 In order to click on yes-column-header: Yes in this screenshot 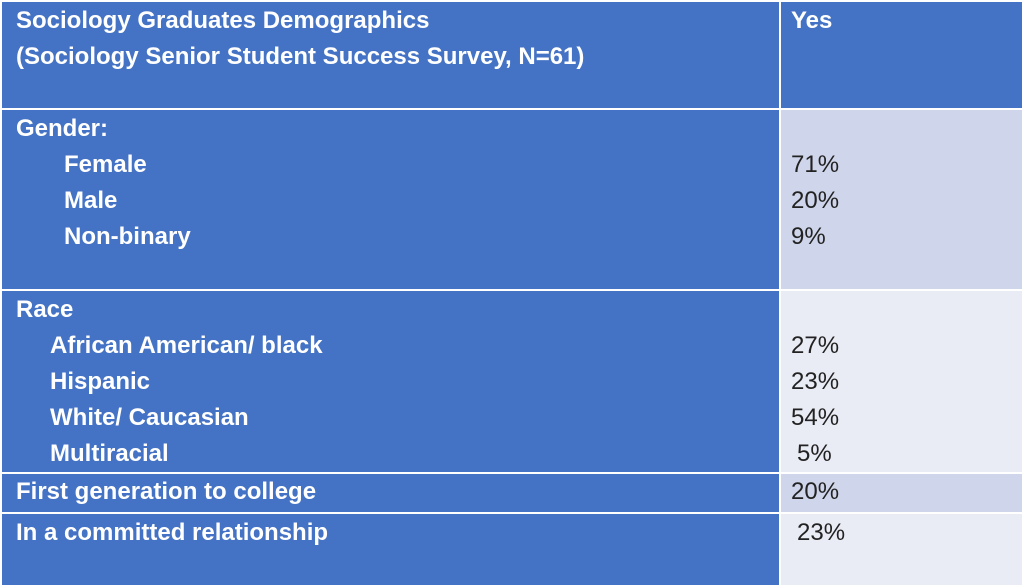, I will do `click(901, 55)`.